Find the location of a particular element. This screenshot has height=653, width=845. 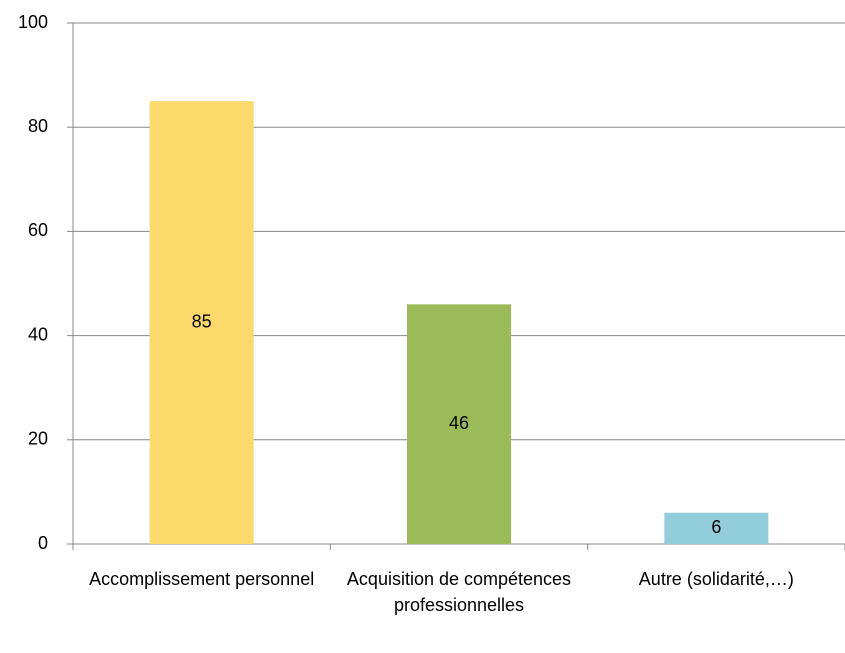

data-label: 46 is located at coordinates (459, 423).